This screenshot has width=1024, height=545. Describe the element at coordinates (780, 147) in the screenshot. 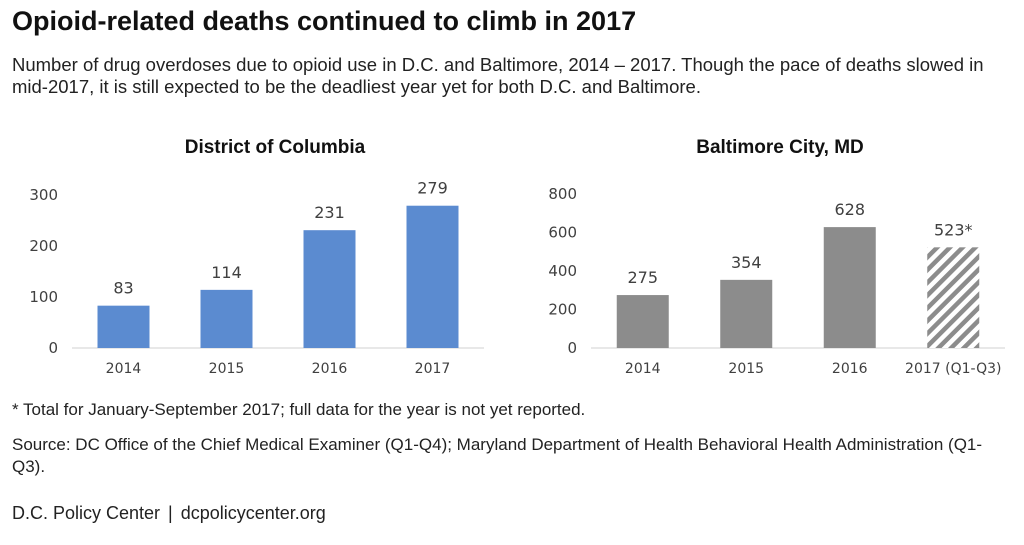

I see `baltimore-chart-title: Baltimore City, MD` at that location.